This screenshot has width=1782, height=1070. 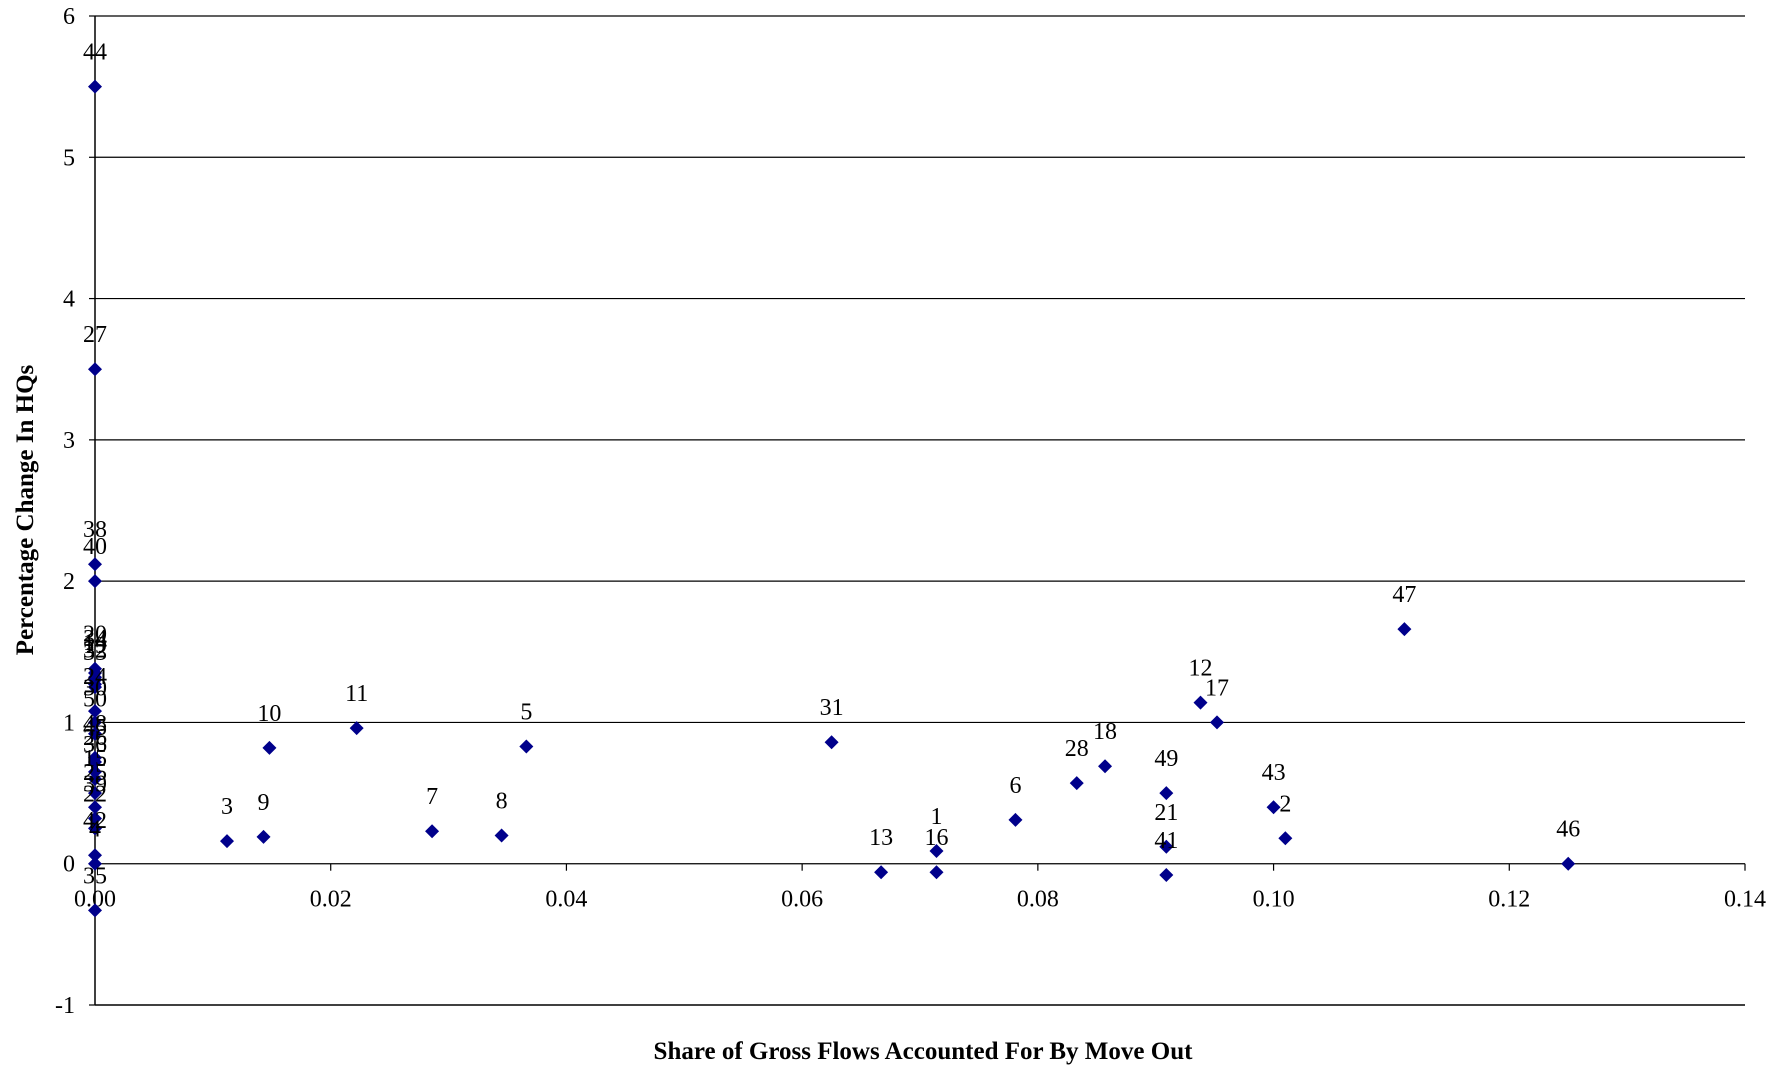 What do you see at coordinates (1105, 732) in the screenshot?
I see `point-label: 18` at bounding box center [1105, 732].